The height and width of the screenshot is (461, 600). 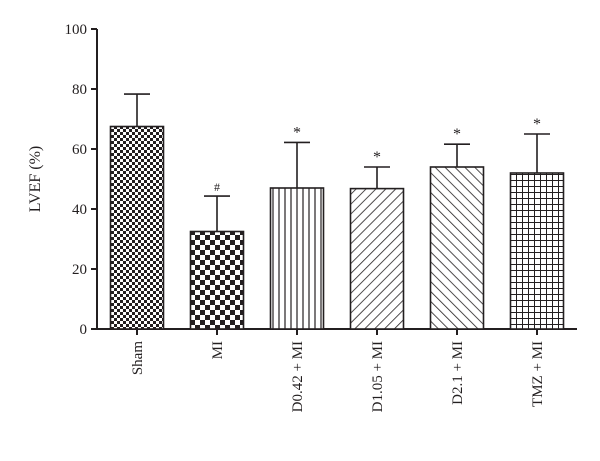 I want to click on y-tick-label: 100, so click(x=76, y=30).